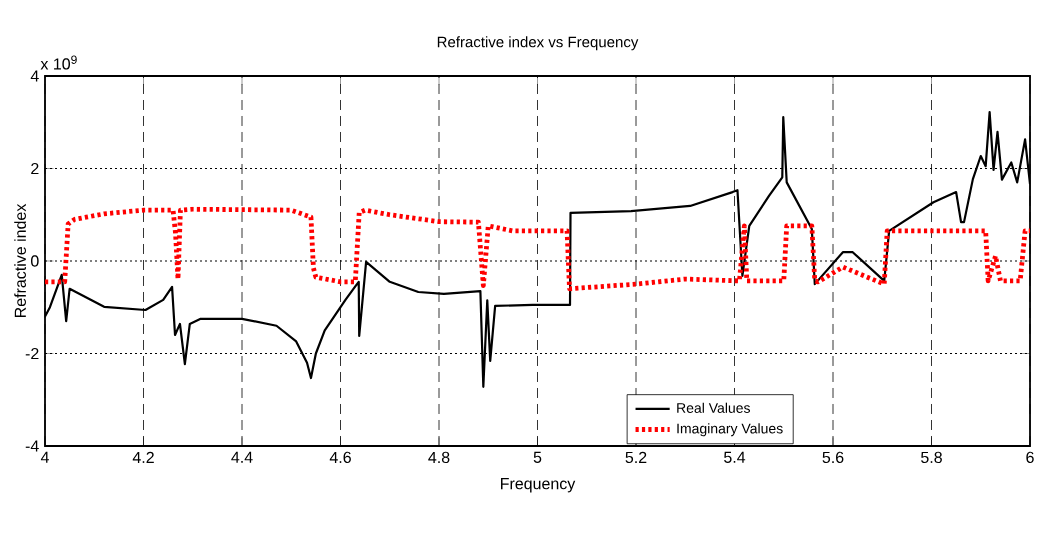  I want to click on x-tick-label: 4, so click(44, 457).